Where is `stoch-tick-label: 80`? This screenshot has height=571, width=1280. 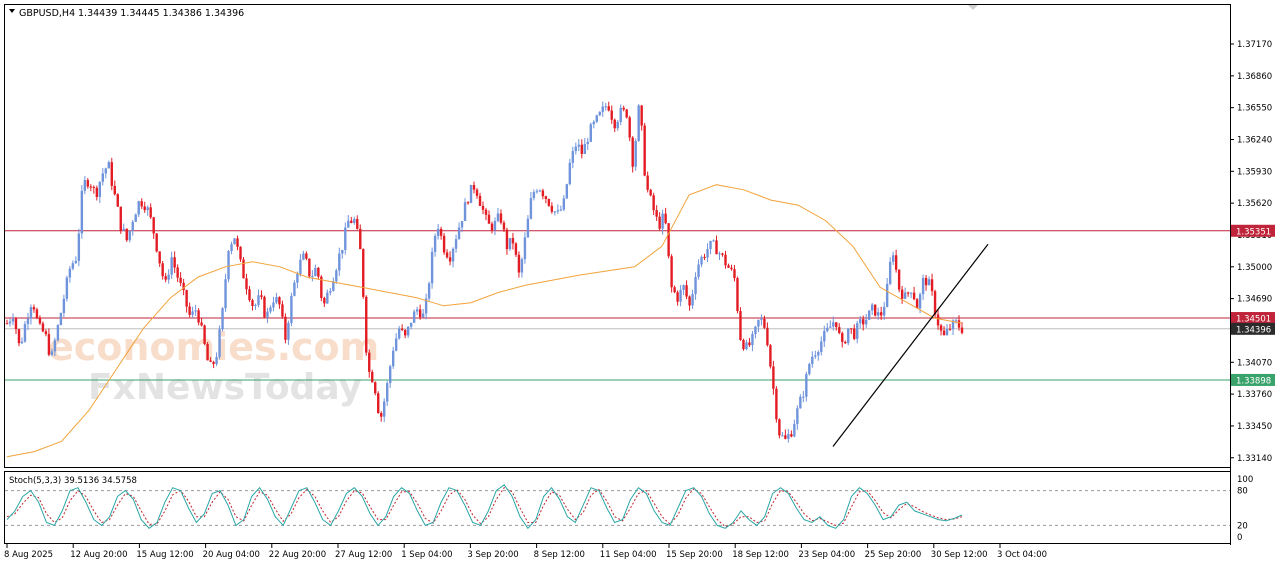
stoch-tick-label: 80 is located at coordinates (1242, 492).